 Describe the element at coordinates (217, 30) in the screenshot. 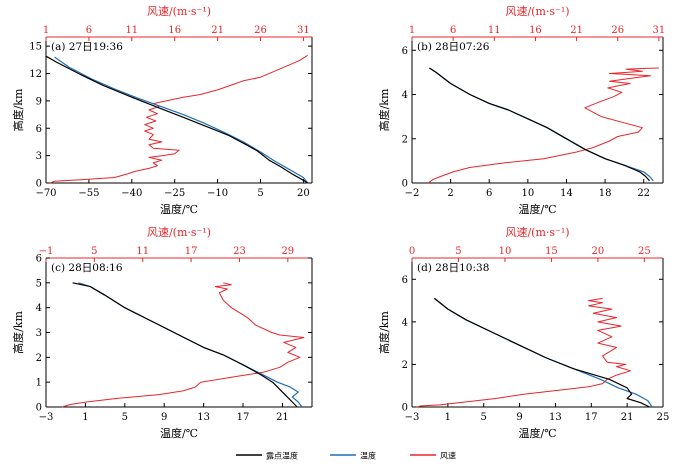

I see `x-top-tick-label: 21` at that location.